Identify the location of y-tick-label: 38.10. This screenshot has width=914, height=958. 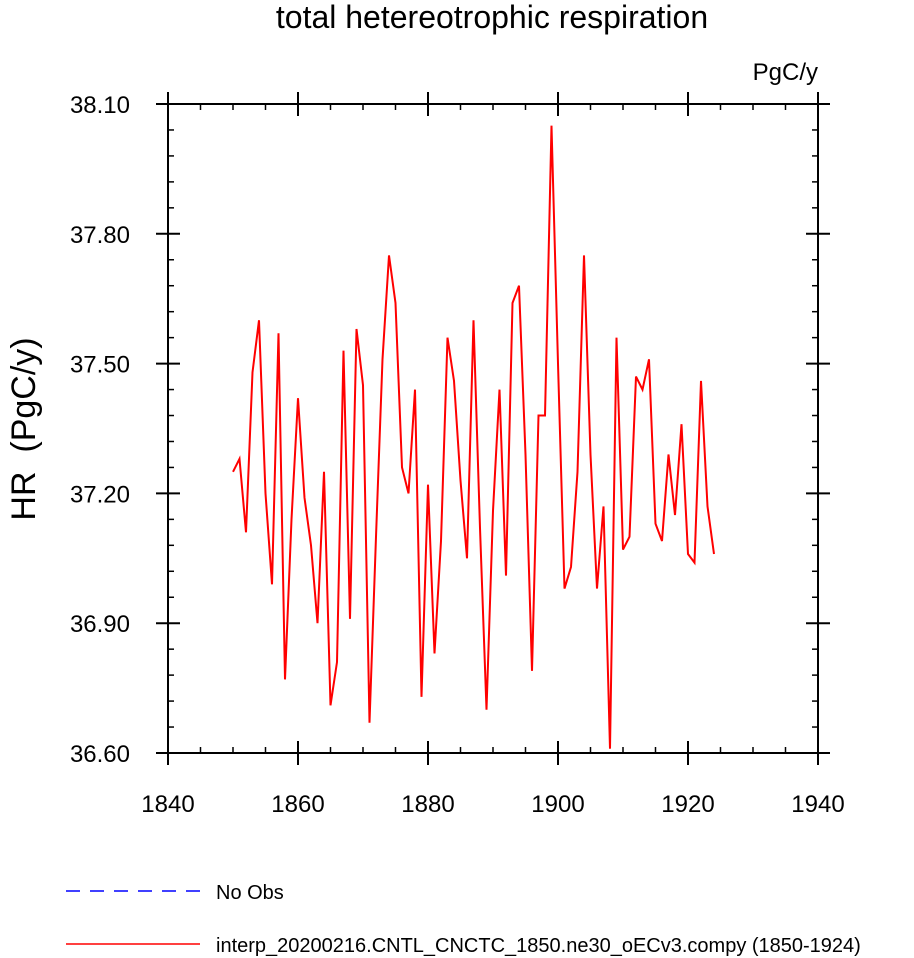
(100, 105).